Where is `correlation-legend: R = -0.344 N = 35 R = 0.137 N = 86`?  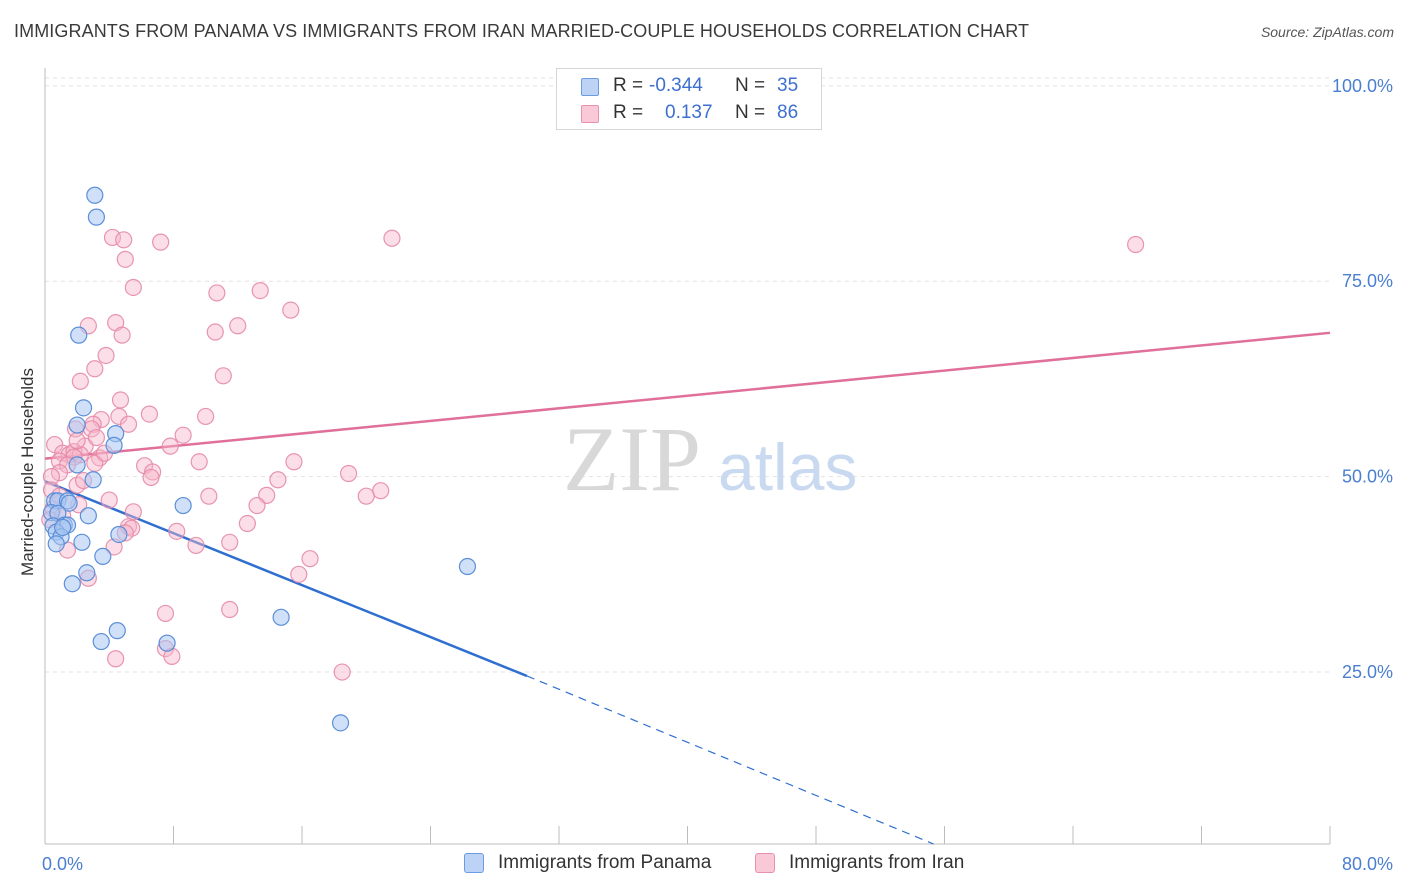 correlation-legend: R = -0.344 N = 35 R = 0.137 N = 86 is located at coordinates (689, 99).